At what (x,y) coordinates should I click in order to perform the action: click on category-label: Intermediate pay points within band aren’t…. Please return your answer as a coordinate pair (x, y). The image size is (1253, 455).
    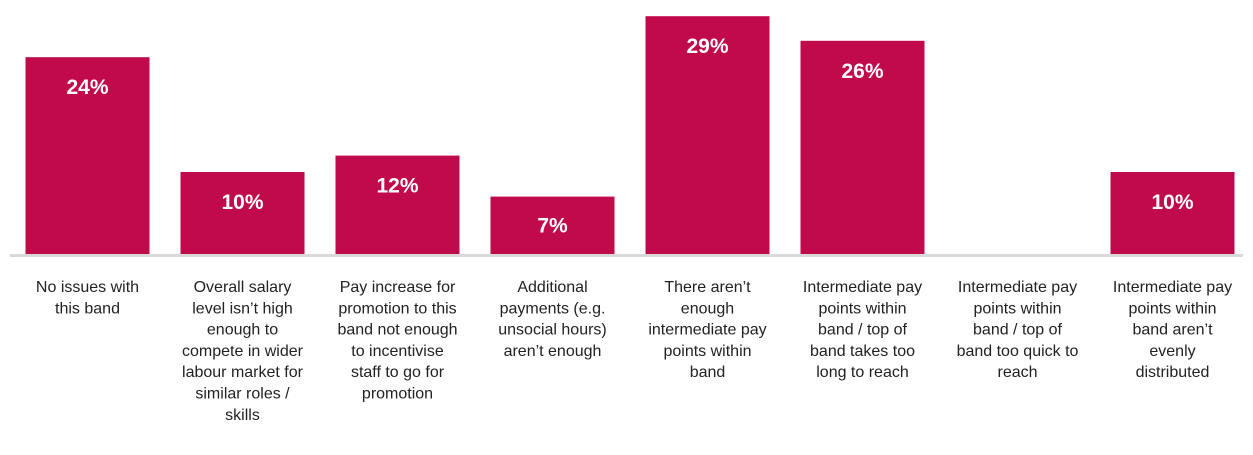
    Looking at the image, I should click on (1172, 330).